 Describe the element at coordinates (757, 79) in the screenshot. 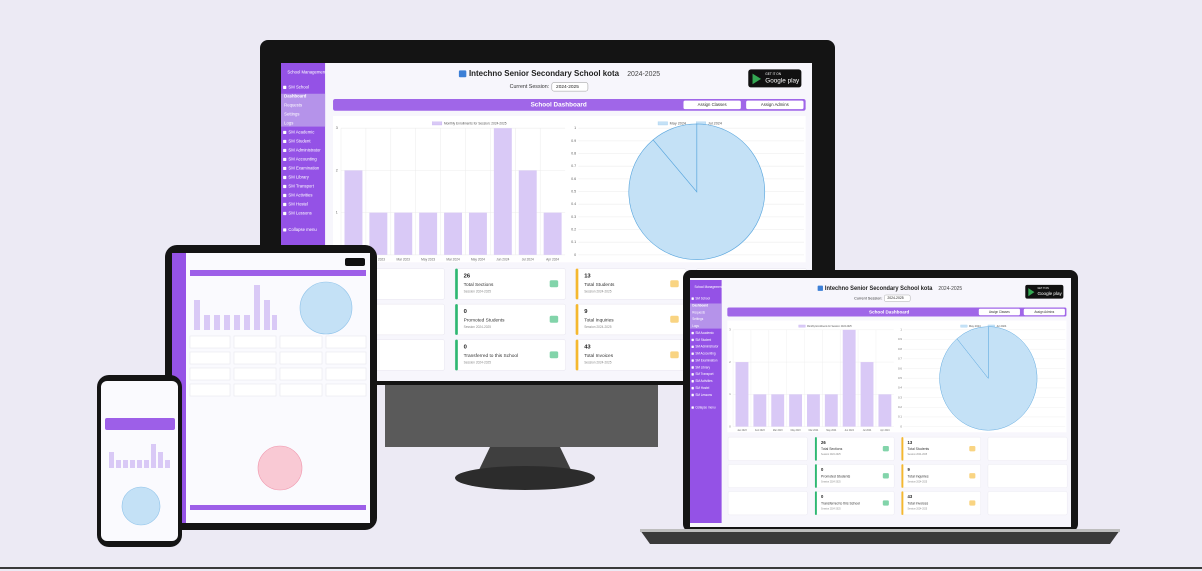

I see `store-logo` at that location.